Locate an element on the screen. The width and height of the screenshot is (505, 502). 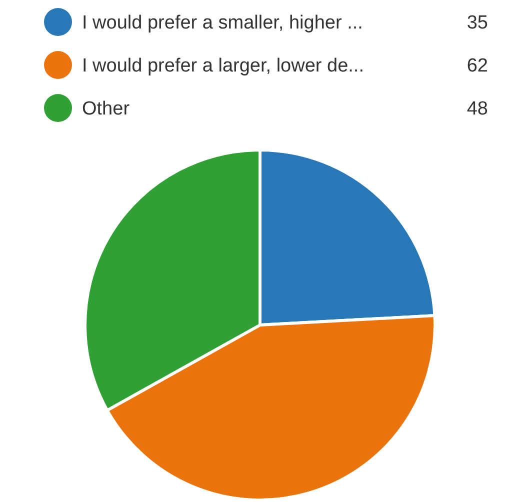
legend-label: Other is located at coordinates (106, 109).